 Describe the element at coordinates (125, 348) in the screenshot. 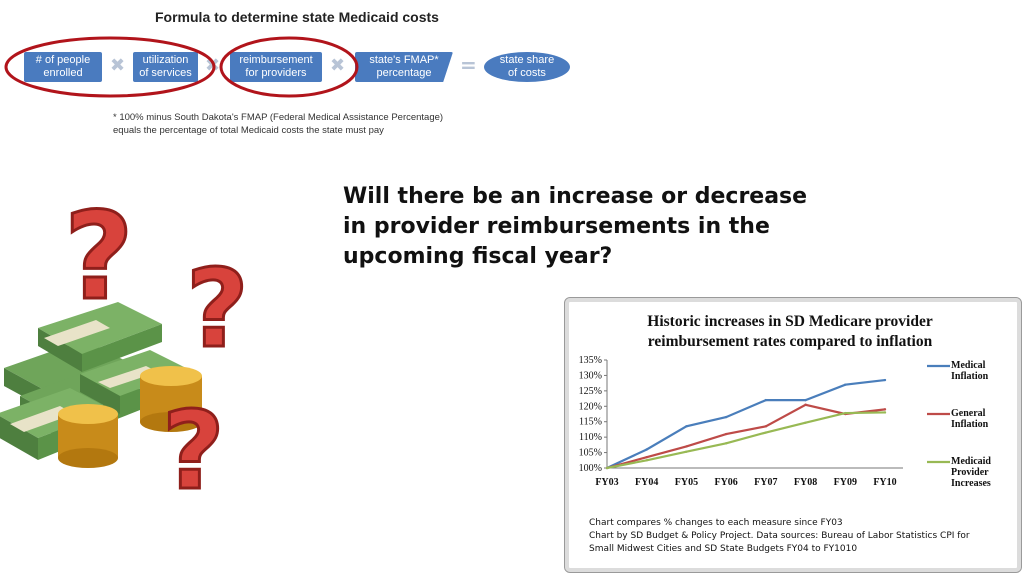

I see `money-illustration: ? ? ?` at that location.